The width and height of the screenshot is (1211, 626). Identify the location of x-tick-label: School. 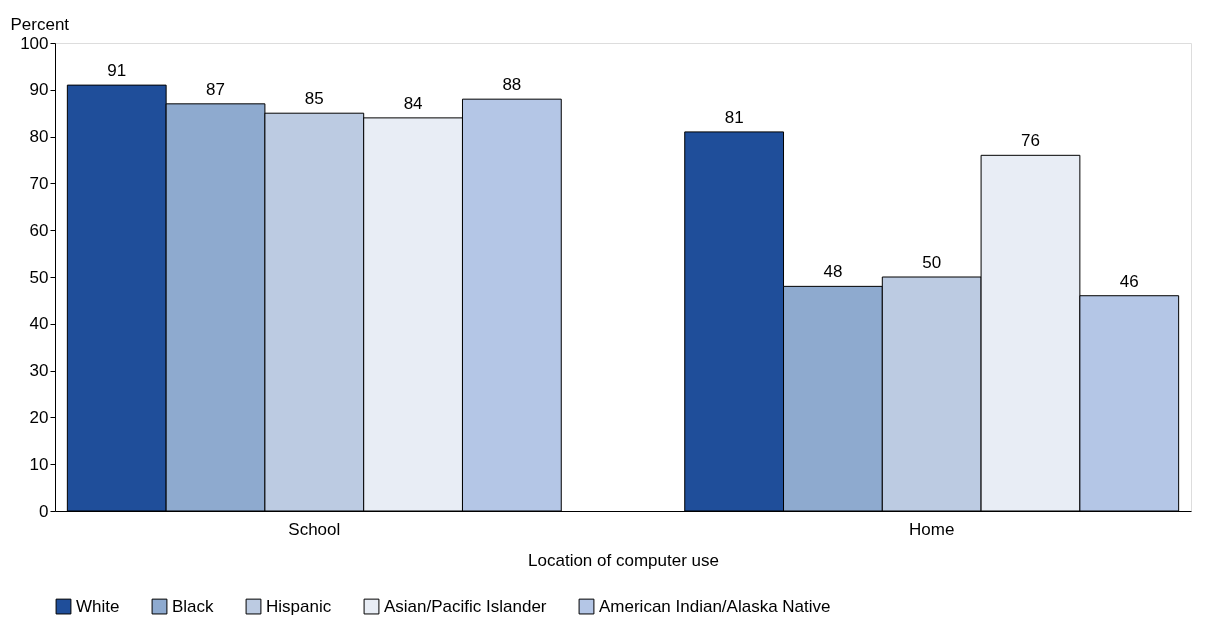
(314, 529).